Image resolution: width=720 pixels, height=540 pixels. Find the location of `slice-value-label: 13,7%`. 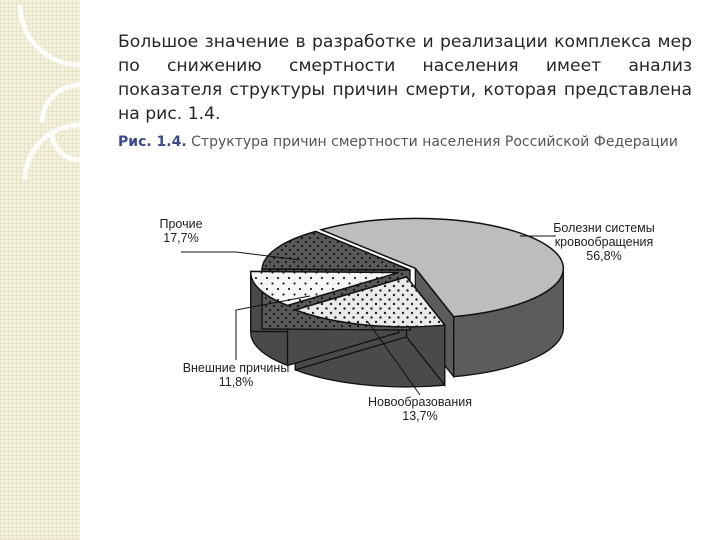

slice-value-label: 13,7% is located at coordinates (419, 416).